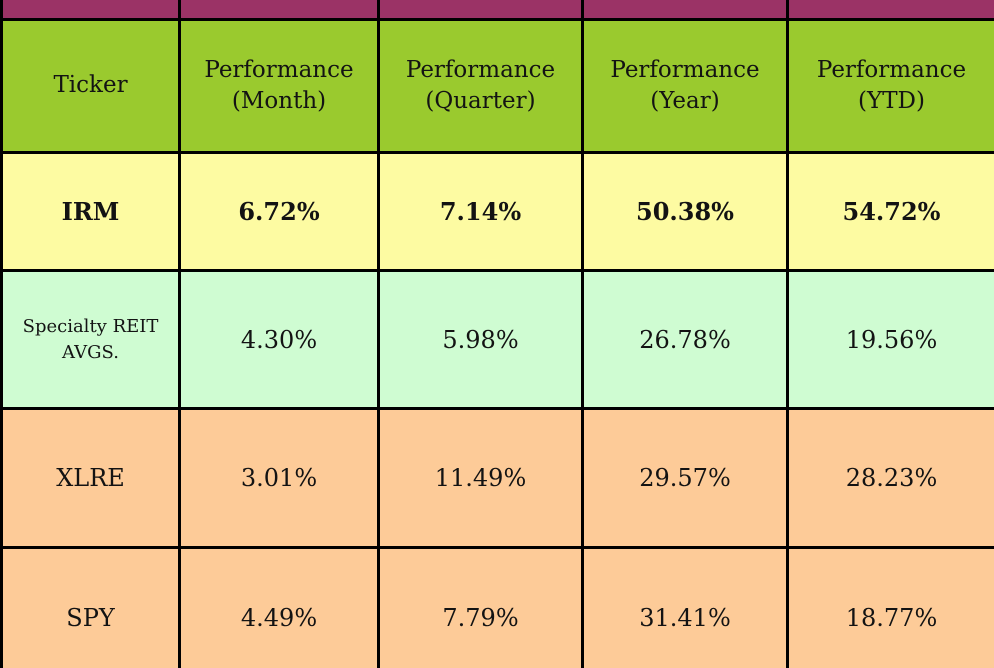  What do you see at coordinates (480, 86) in the screenshot?
I see `column-header-performance-quarter: Performance (Quarter)` at bounding box center [480, 86].